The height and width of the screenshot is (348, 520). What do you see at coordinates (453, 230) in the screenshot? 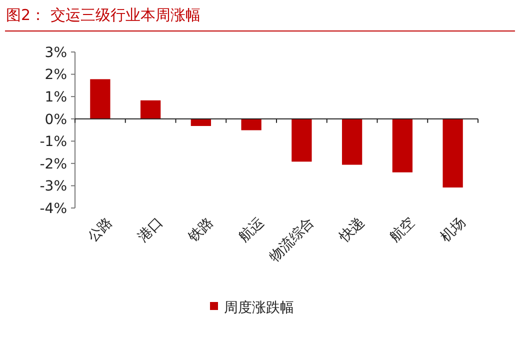
I see `x-tick-label: 机场` at bounding box center [453, 230].